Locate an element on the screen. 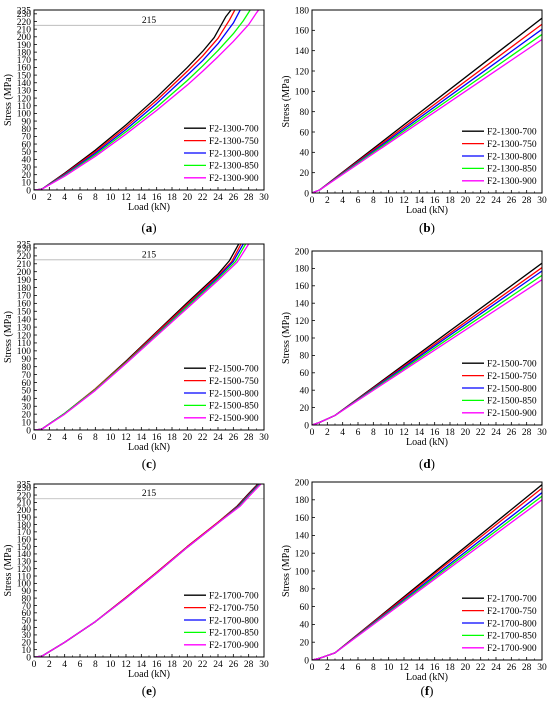 The height and width of the screenshot is (708, 550). y-tick-label: 120 is located at coordinates (24, 99).